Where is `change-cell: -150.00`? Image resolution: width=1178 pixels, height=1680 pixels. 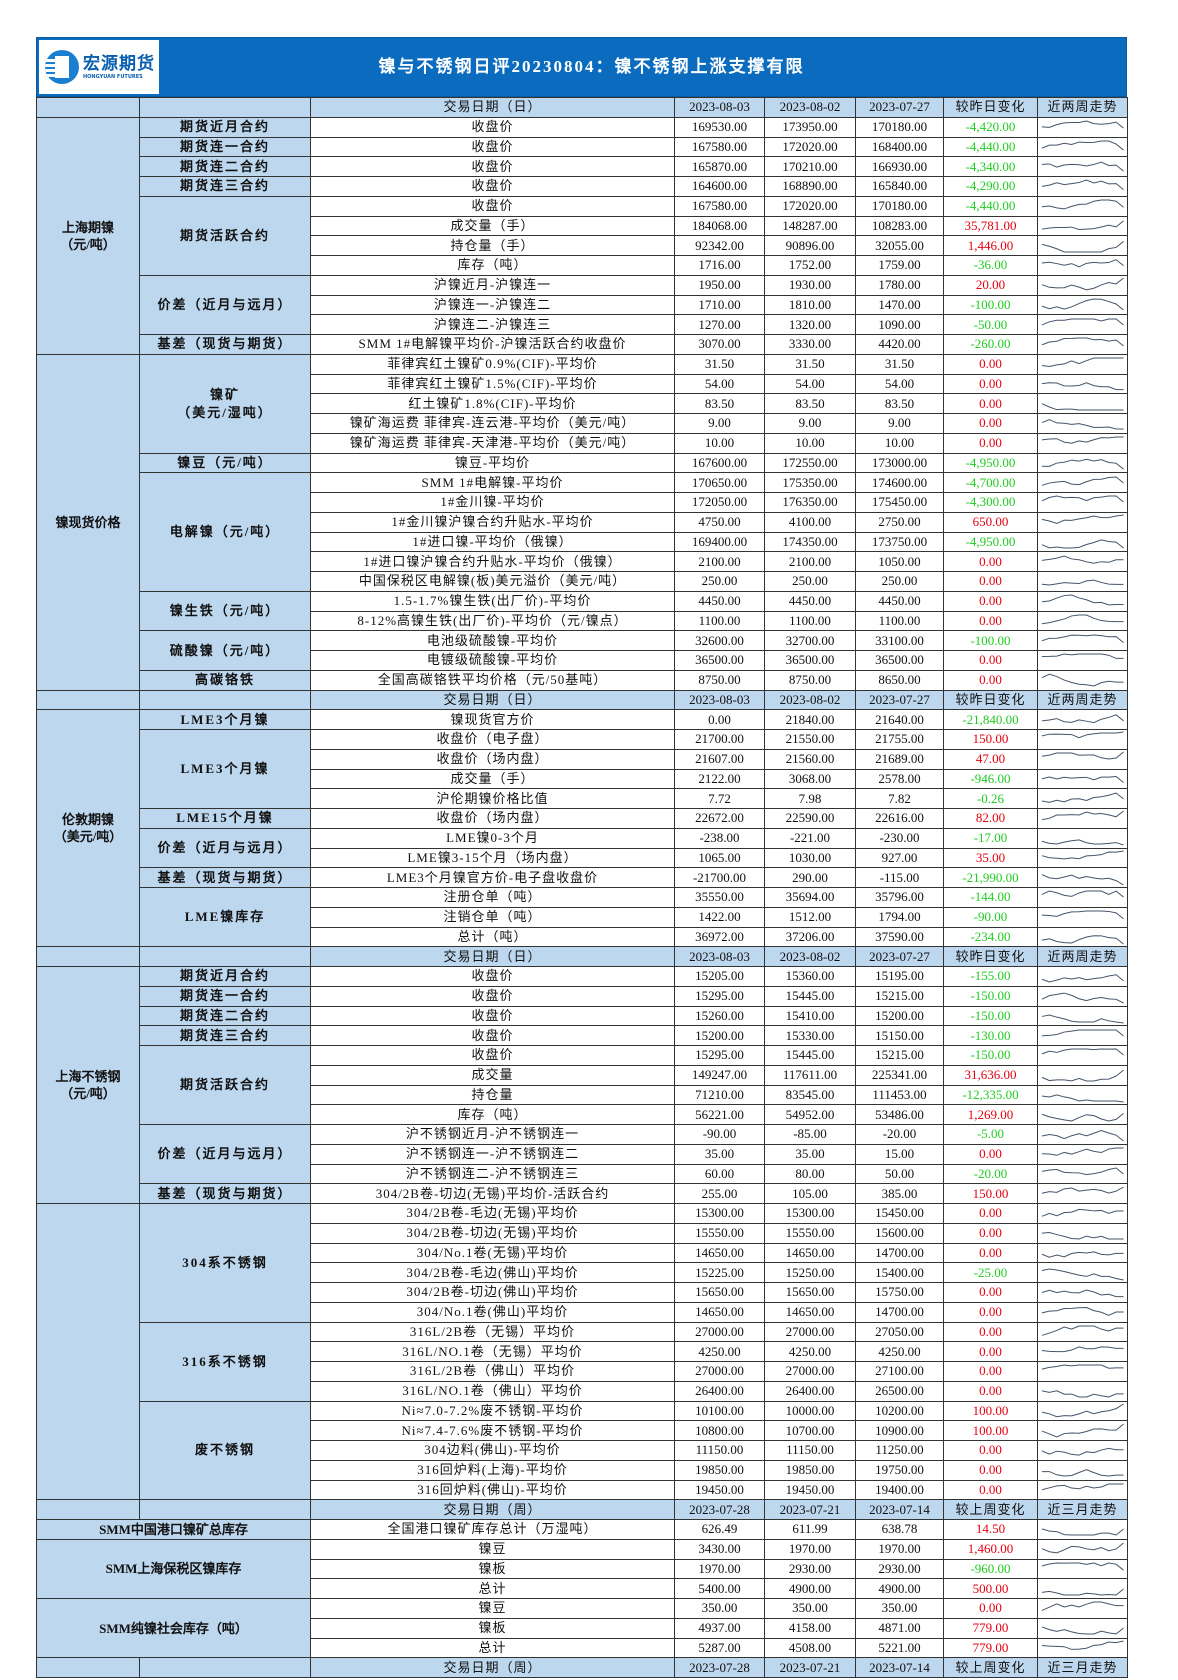
change-cell: -150.00 is located at coordinates (990, 996).